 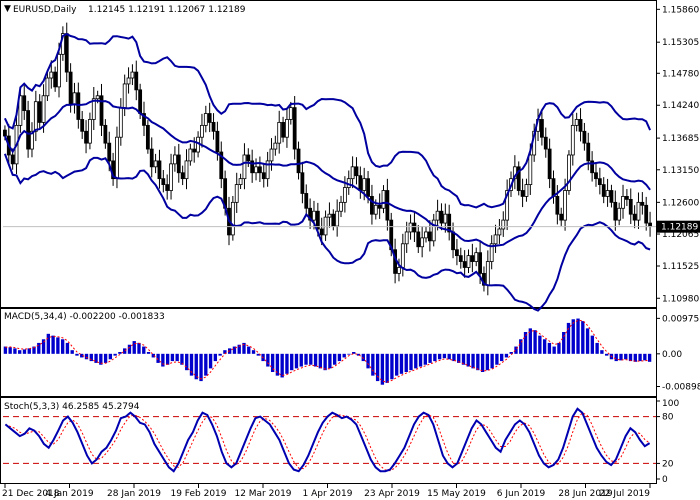 I want to click on stoch-tick-label: 100, so click(x=670, y=404).